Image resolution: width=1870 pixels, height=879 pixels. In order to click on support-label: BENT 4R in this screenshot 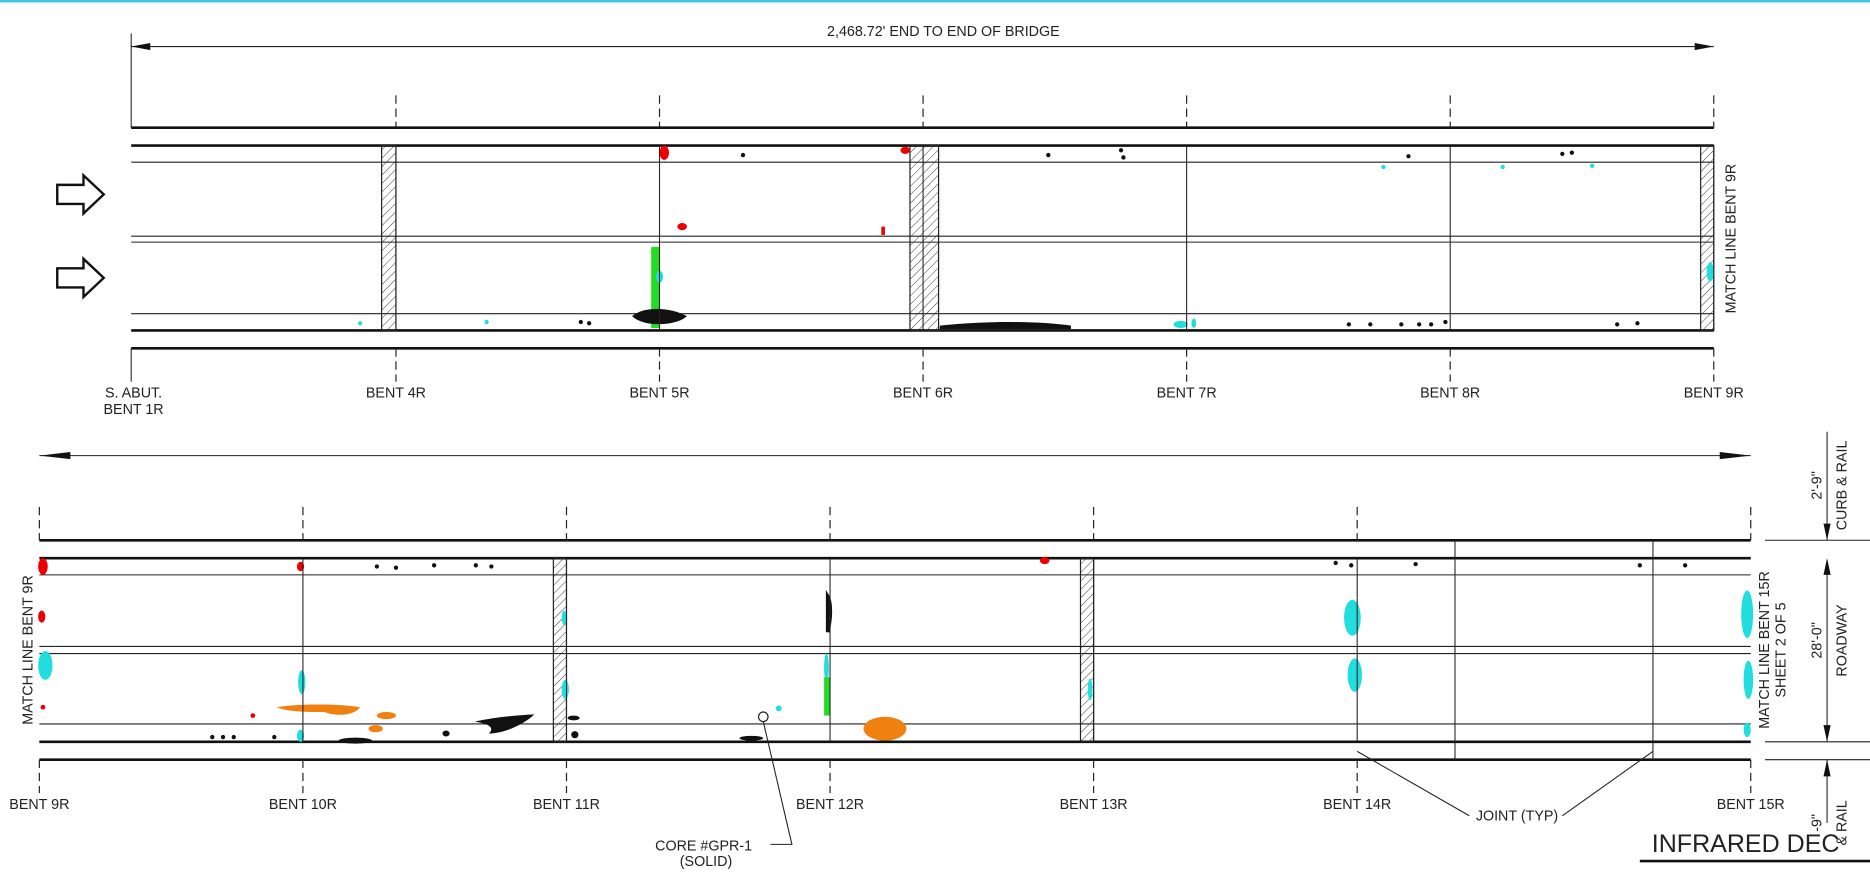, I will do `click(396, 393)`.